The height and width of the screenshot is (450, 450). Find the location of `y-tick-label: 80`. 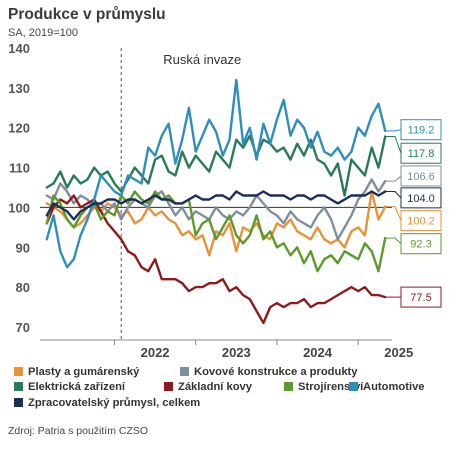

y-tick-label: 80 is located at coordinates (23, 287).